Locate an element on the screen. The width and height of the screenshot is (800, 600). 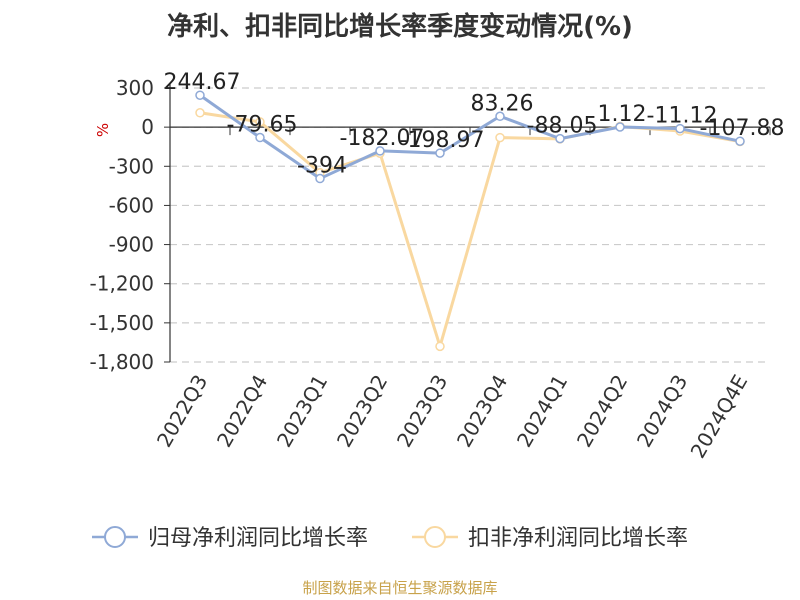
x-tick-label: 2023Q3 is located at coordinates (422, 411).